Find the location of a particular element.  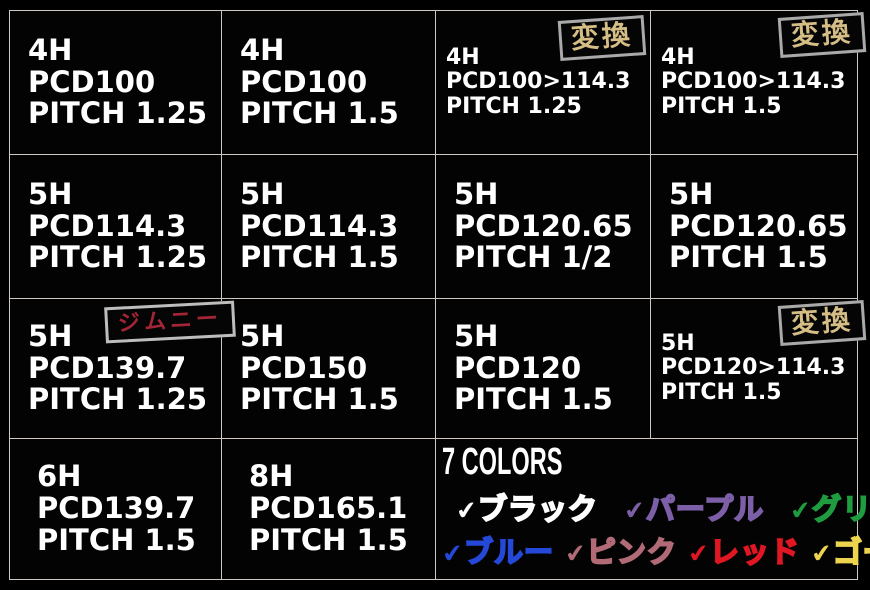

spec-line: PITCH 1/2 is located at coordinates (533, 257).